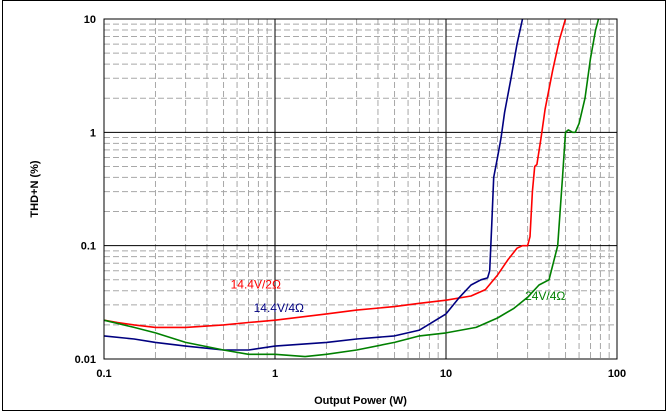 The image size is (670, 415). Describe the element at coordinates (275, 374) in the screenshot. I see `x-tick-label: 1` at that location.